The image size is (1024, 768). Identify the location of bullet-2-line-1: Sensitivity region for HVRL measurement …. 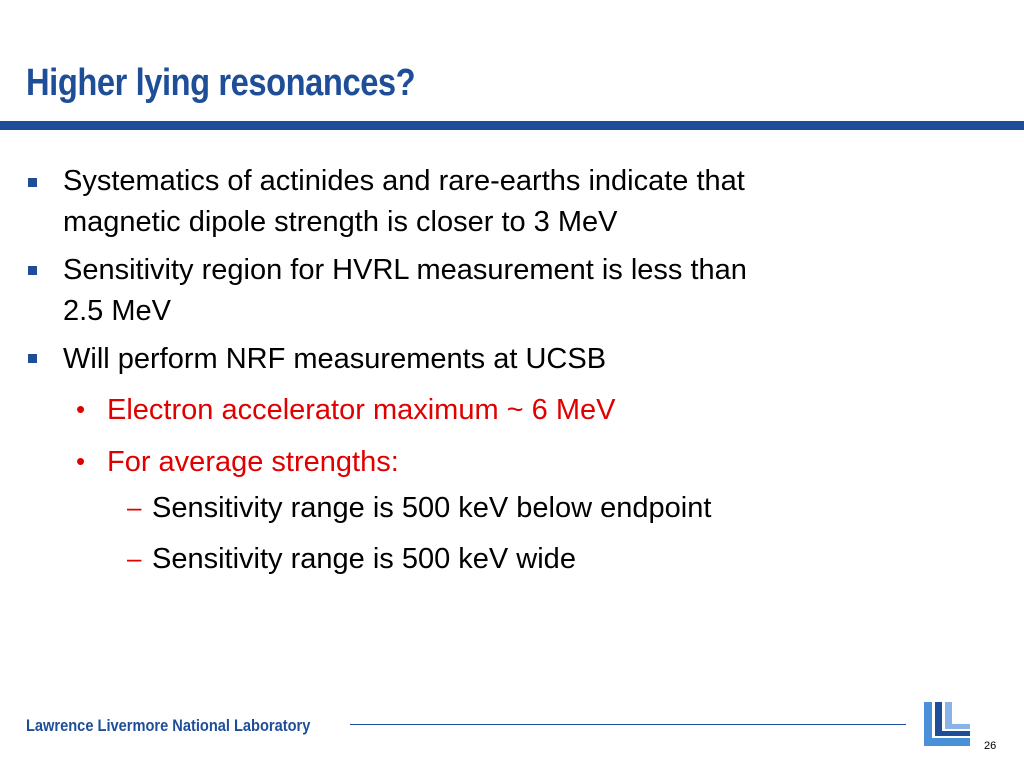
(405, 270).